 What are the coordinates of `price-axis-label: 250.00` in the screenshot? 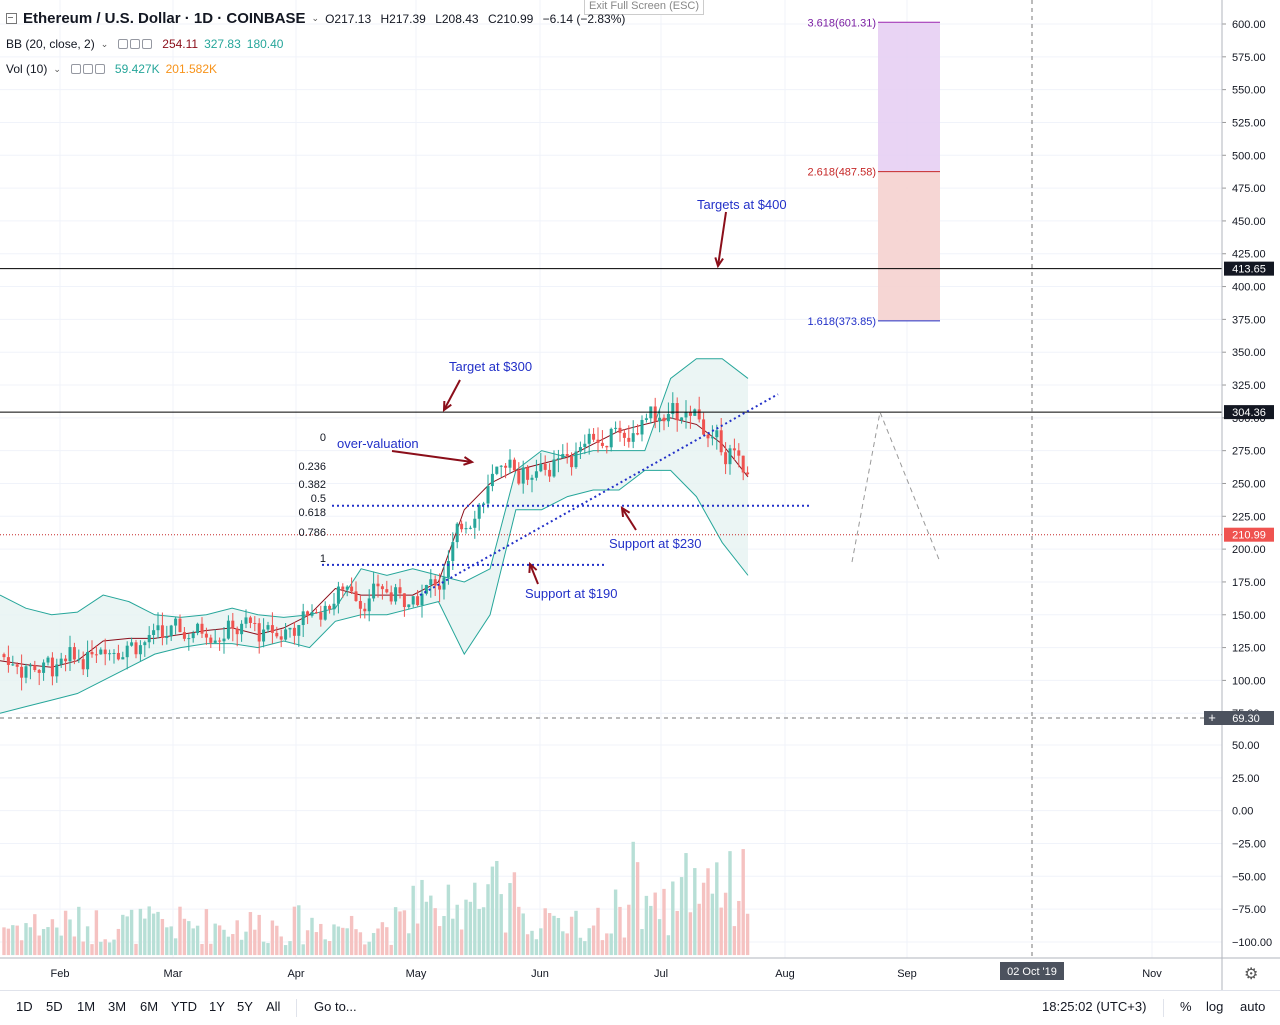 It's located at (1249, 484).